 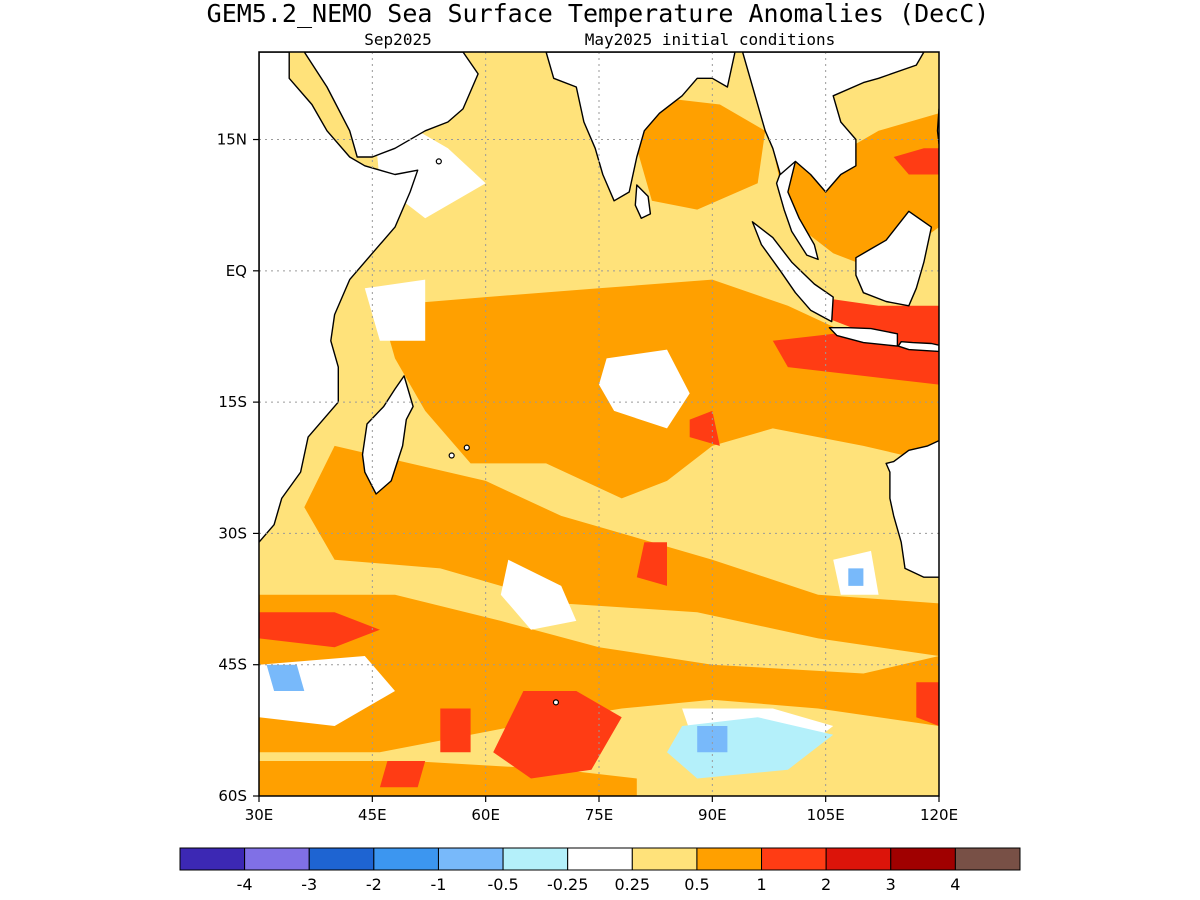 What do you see at coordinates (466, 447) in the screenshot?
I see `island-mauritius` at bounding box center [466, 447].